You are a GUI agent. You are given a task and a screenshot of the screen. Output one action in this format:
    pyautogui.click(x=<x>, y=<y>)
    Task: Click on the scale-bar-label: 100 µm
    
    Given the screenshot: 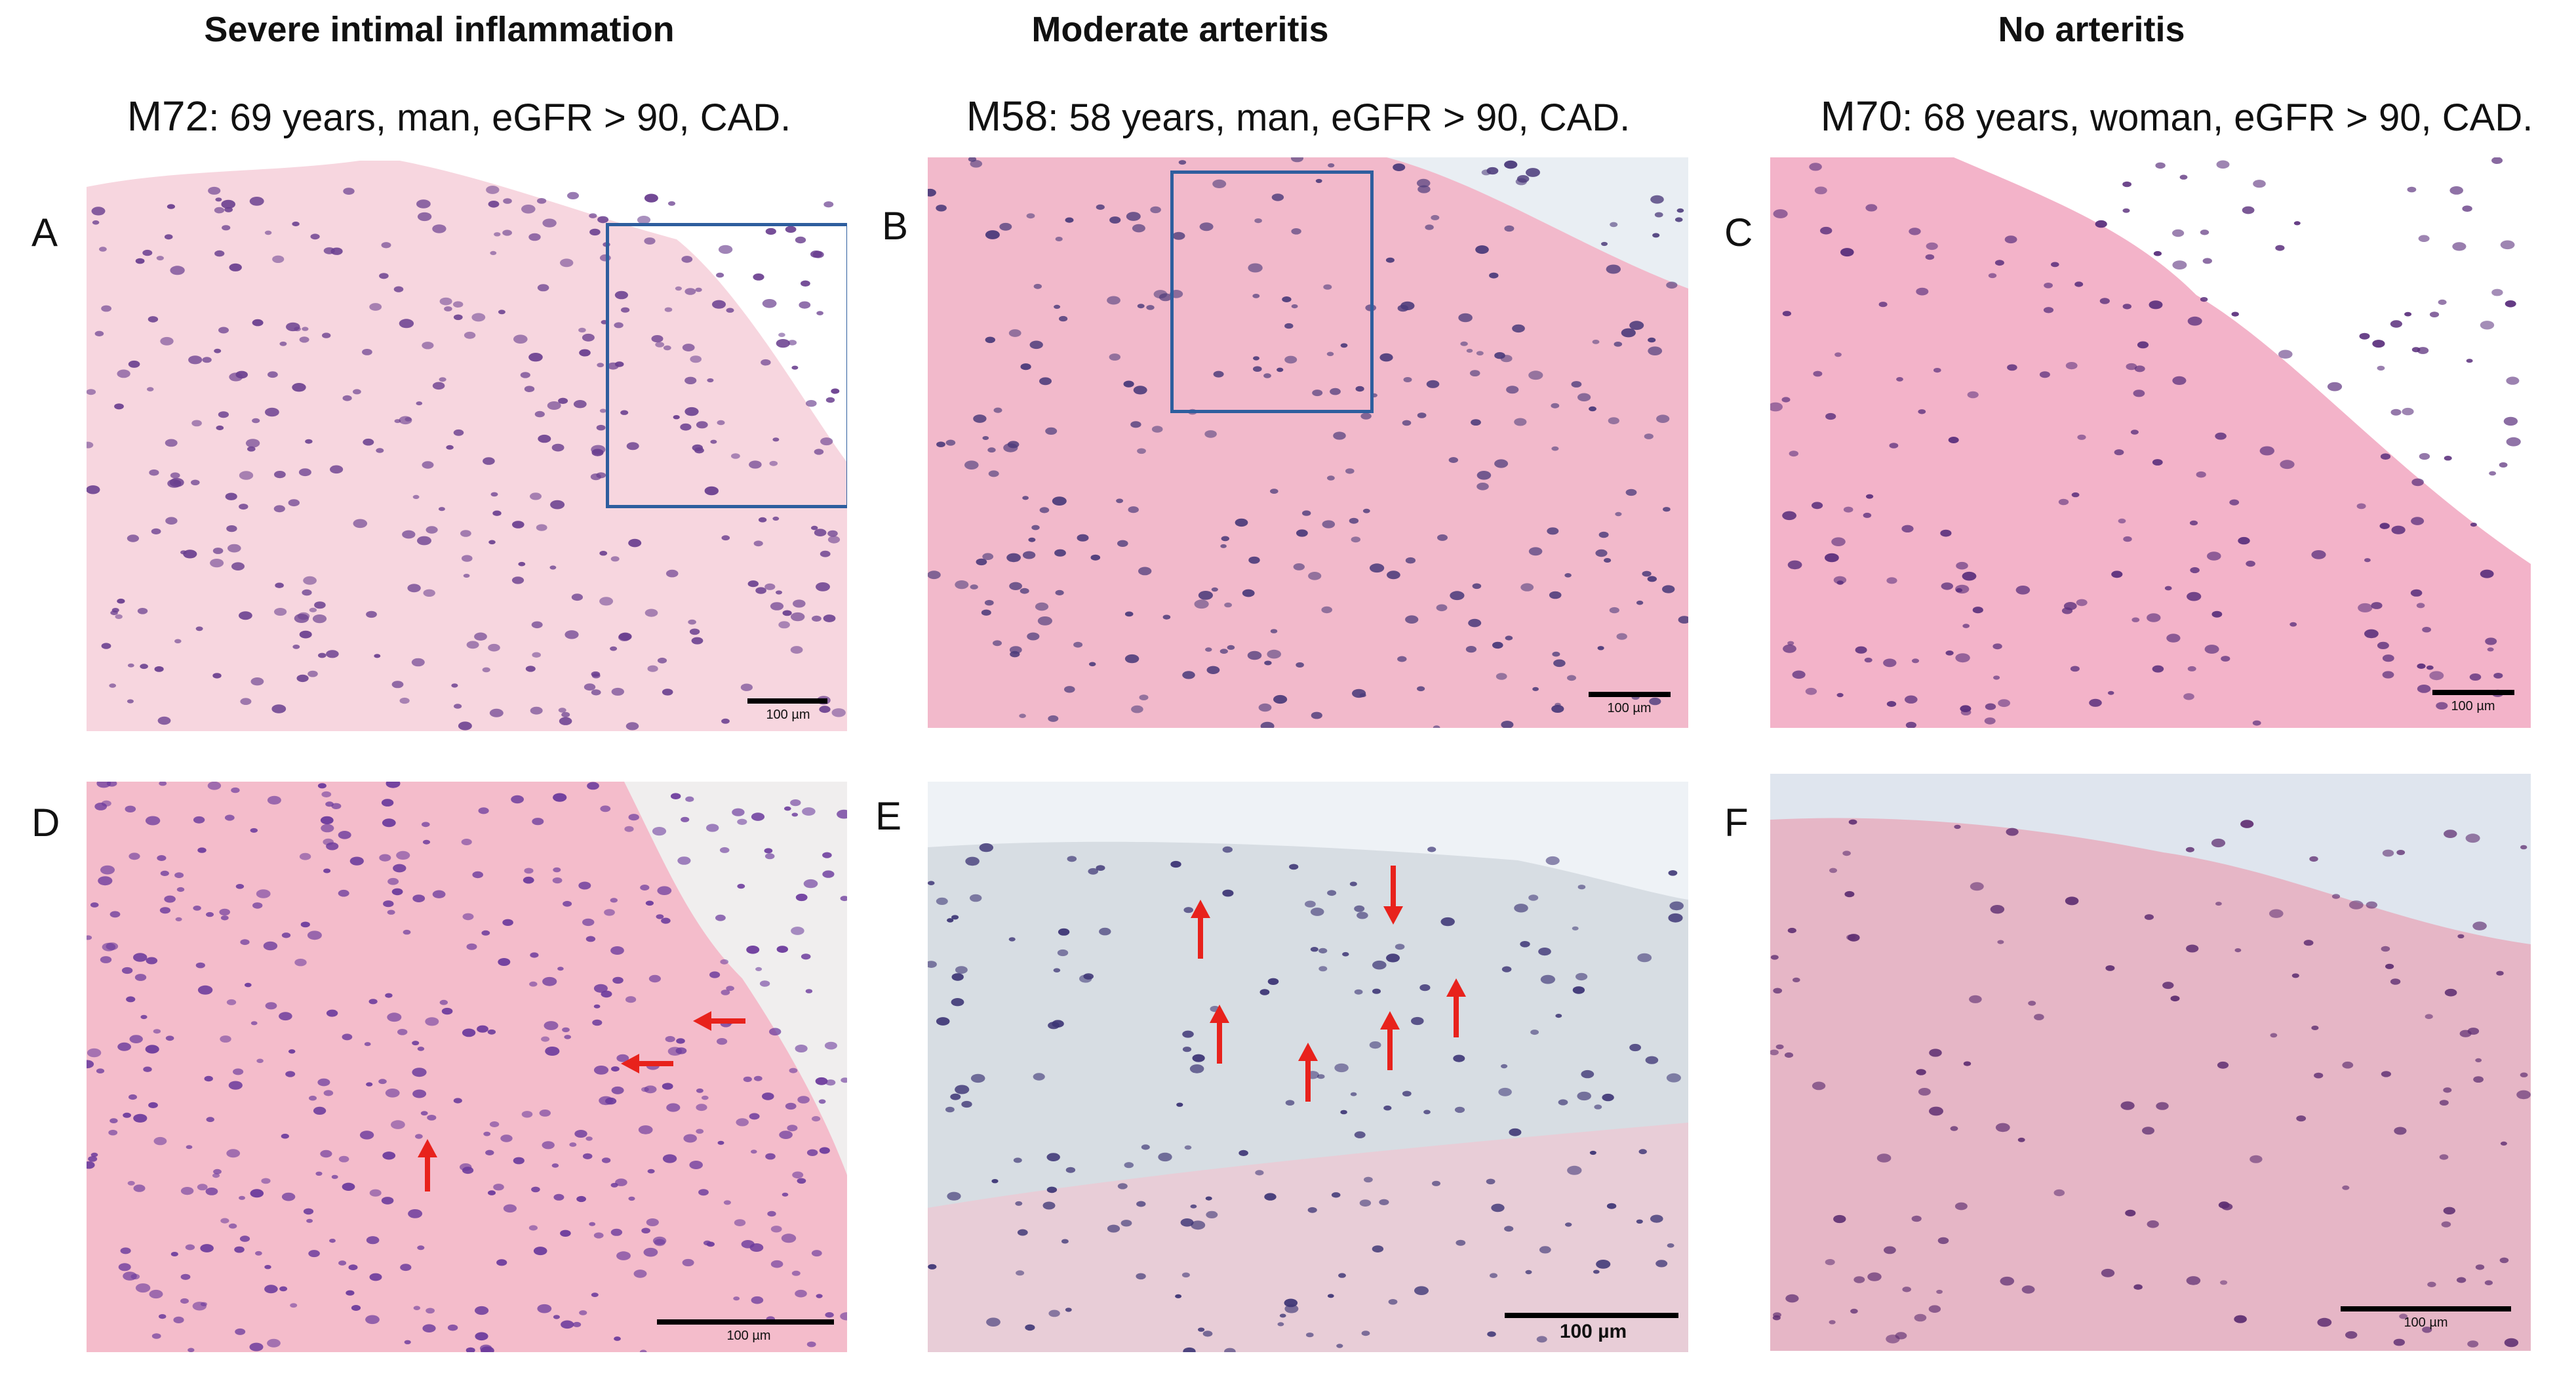 What is the action you would take?
    pyautogui.click(x=1629, y=708)
    